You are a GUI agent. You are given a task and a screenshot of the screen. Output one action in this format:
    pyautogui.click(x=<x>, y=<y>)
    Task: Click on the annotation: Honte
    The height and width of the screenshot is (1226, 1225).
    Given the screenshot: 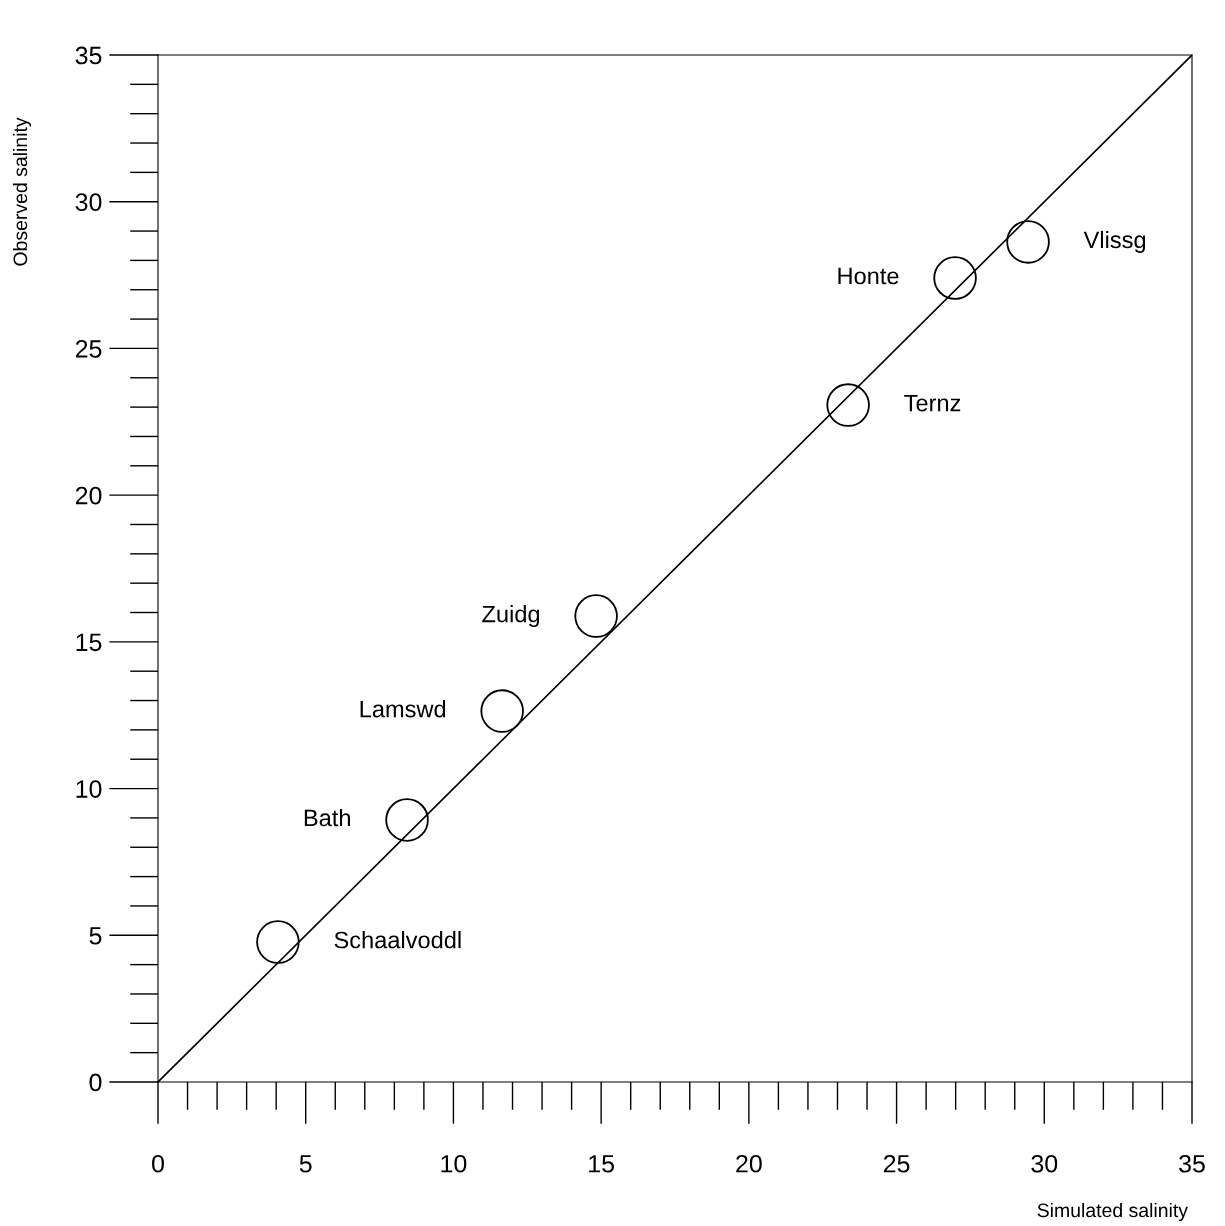 What is the action you would take?
    pyautogui.click(x=868, y=276)
    